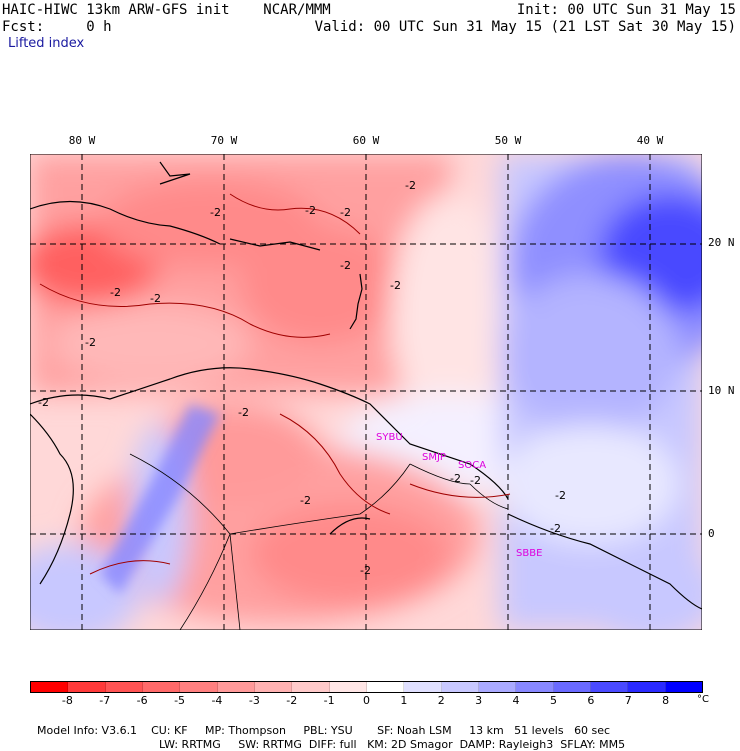 The image size is (740, 751). Describe the element at coordinates (366, 140) in the screenshot. I see `lon-label-60w: 60 W` at that location.